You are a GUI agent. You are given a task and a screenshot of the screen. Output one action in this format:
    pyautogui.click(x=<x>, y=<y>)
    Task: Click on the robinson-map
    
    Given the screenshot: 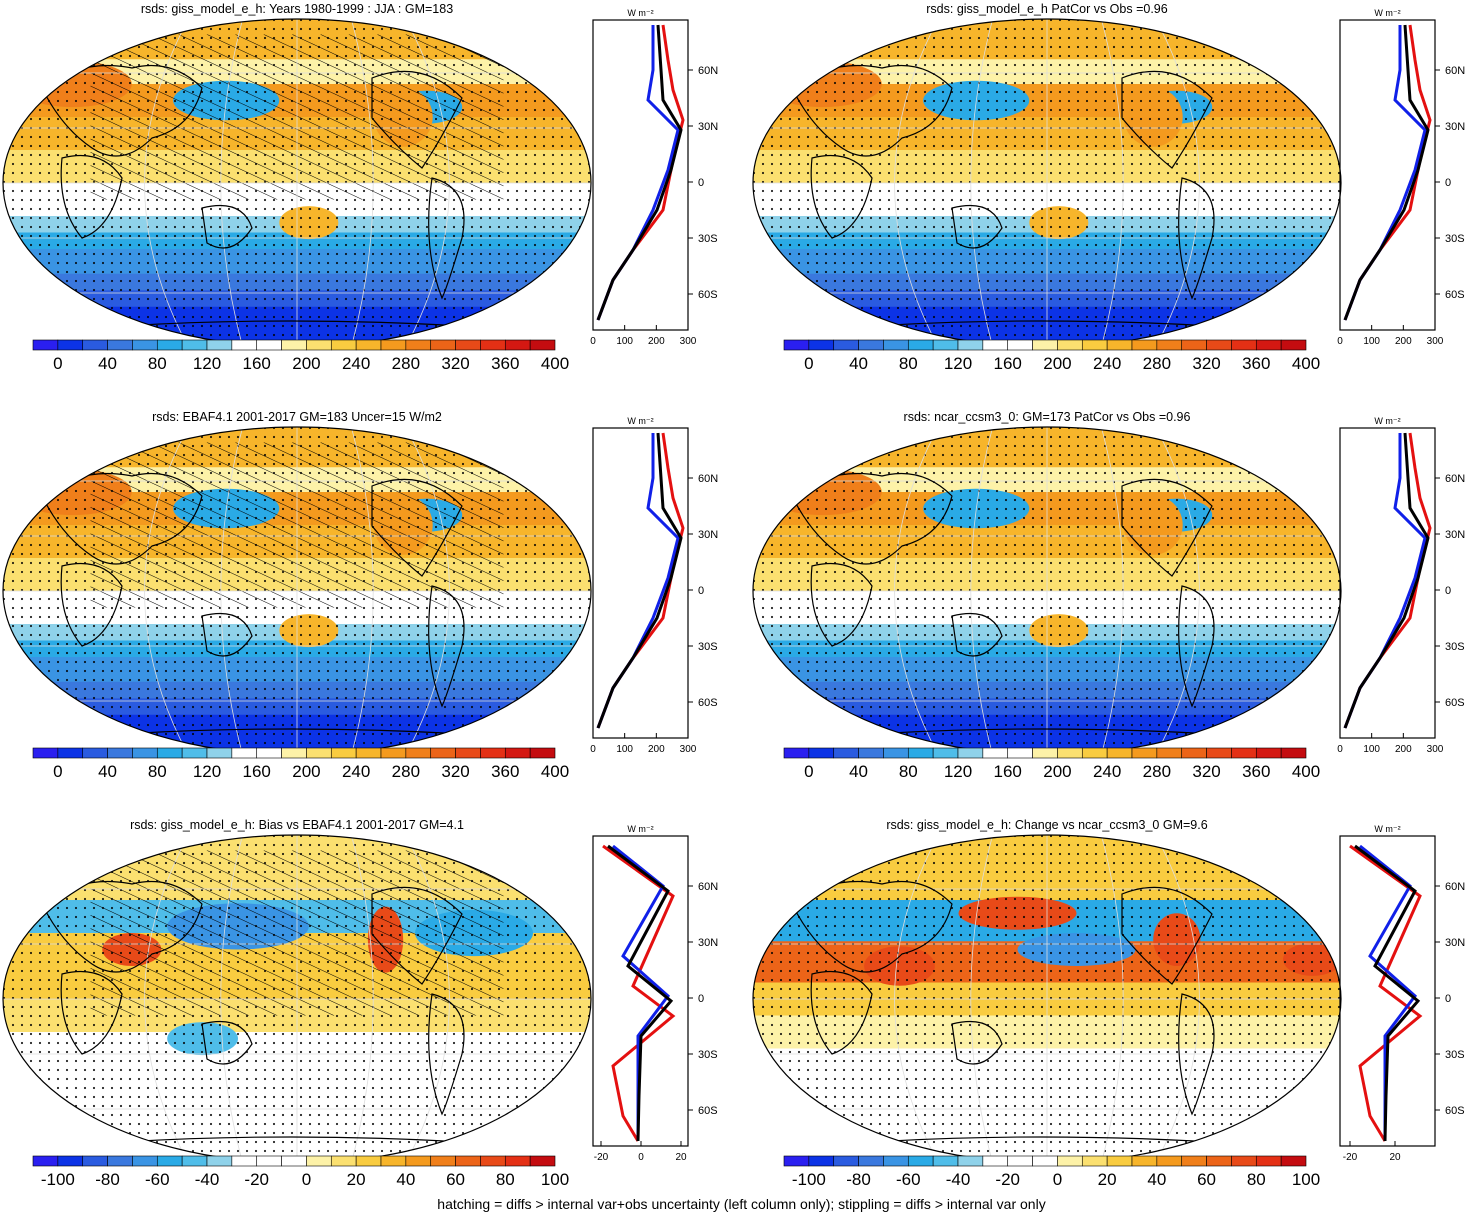 What is the action you would take?
    pyautogui.click(x=1047, y=183)
    